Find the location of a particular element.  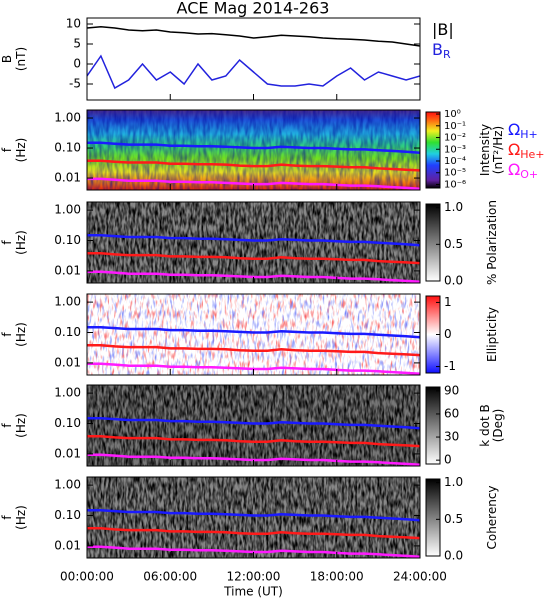

x-axis-label: Time (UT) is located at coordinates (253, 592).